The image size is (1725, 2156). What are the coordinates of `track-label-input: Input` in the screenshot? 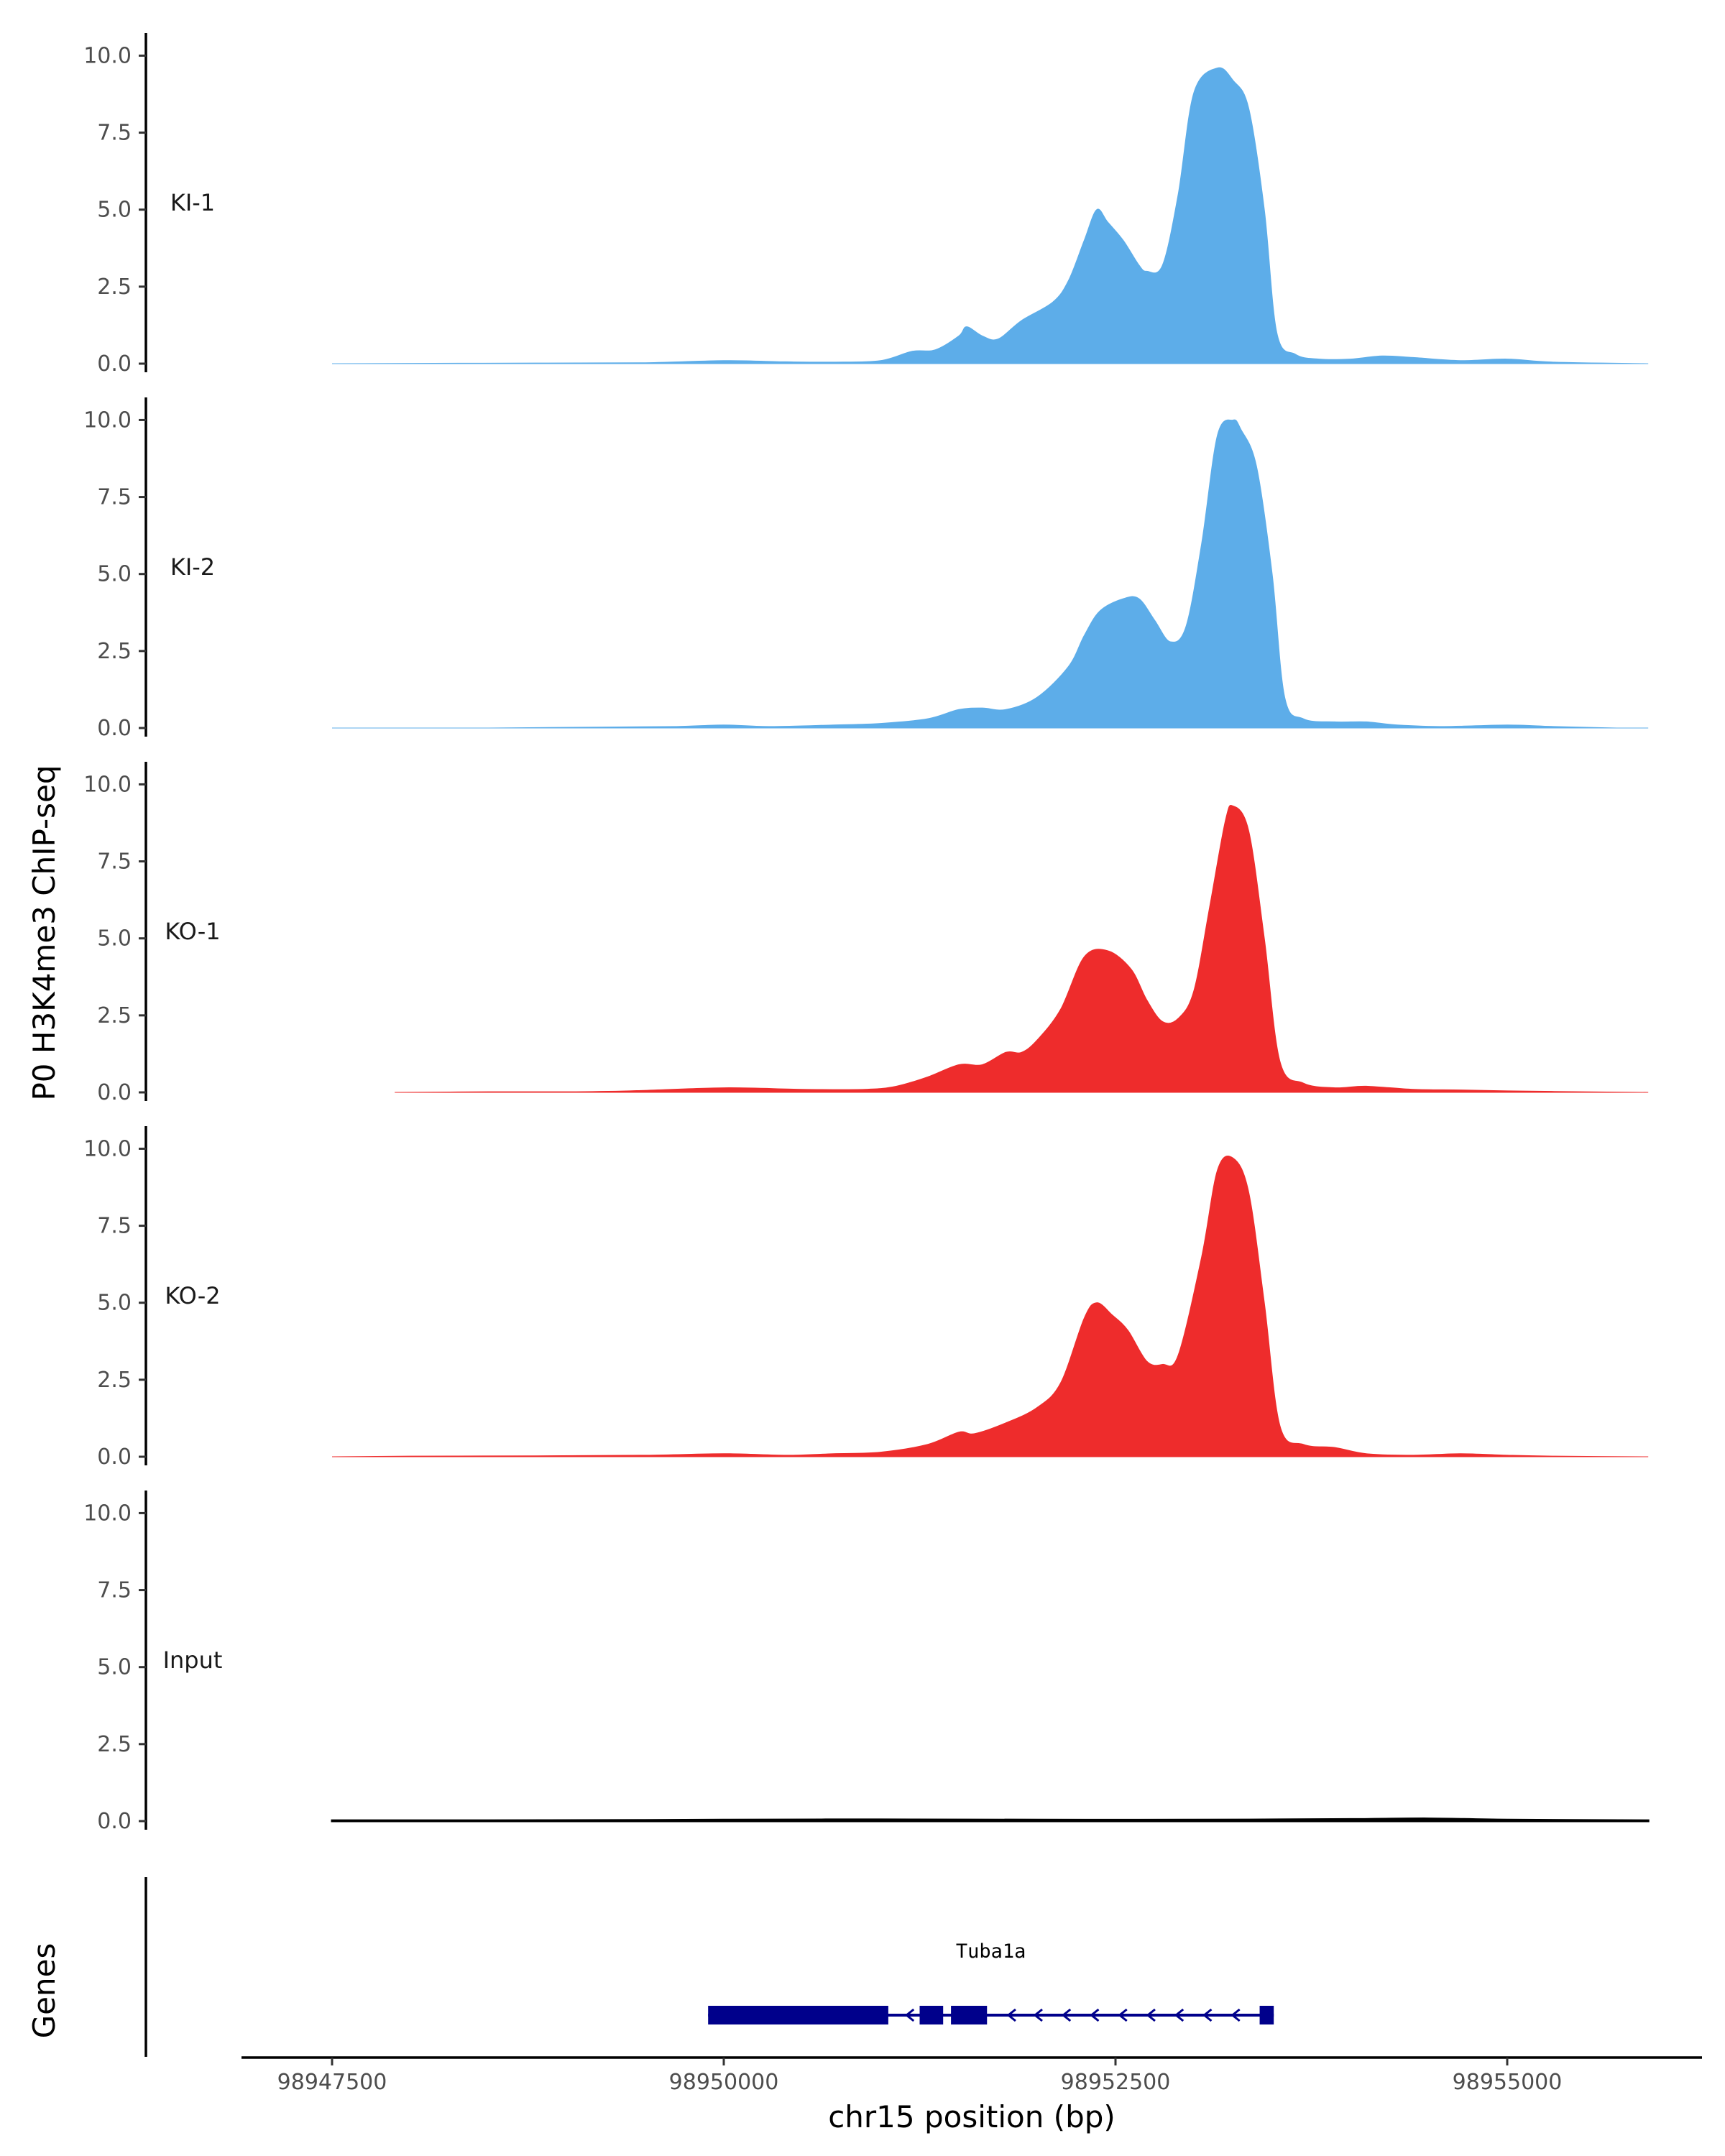 It's located at (193, 1660).